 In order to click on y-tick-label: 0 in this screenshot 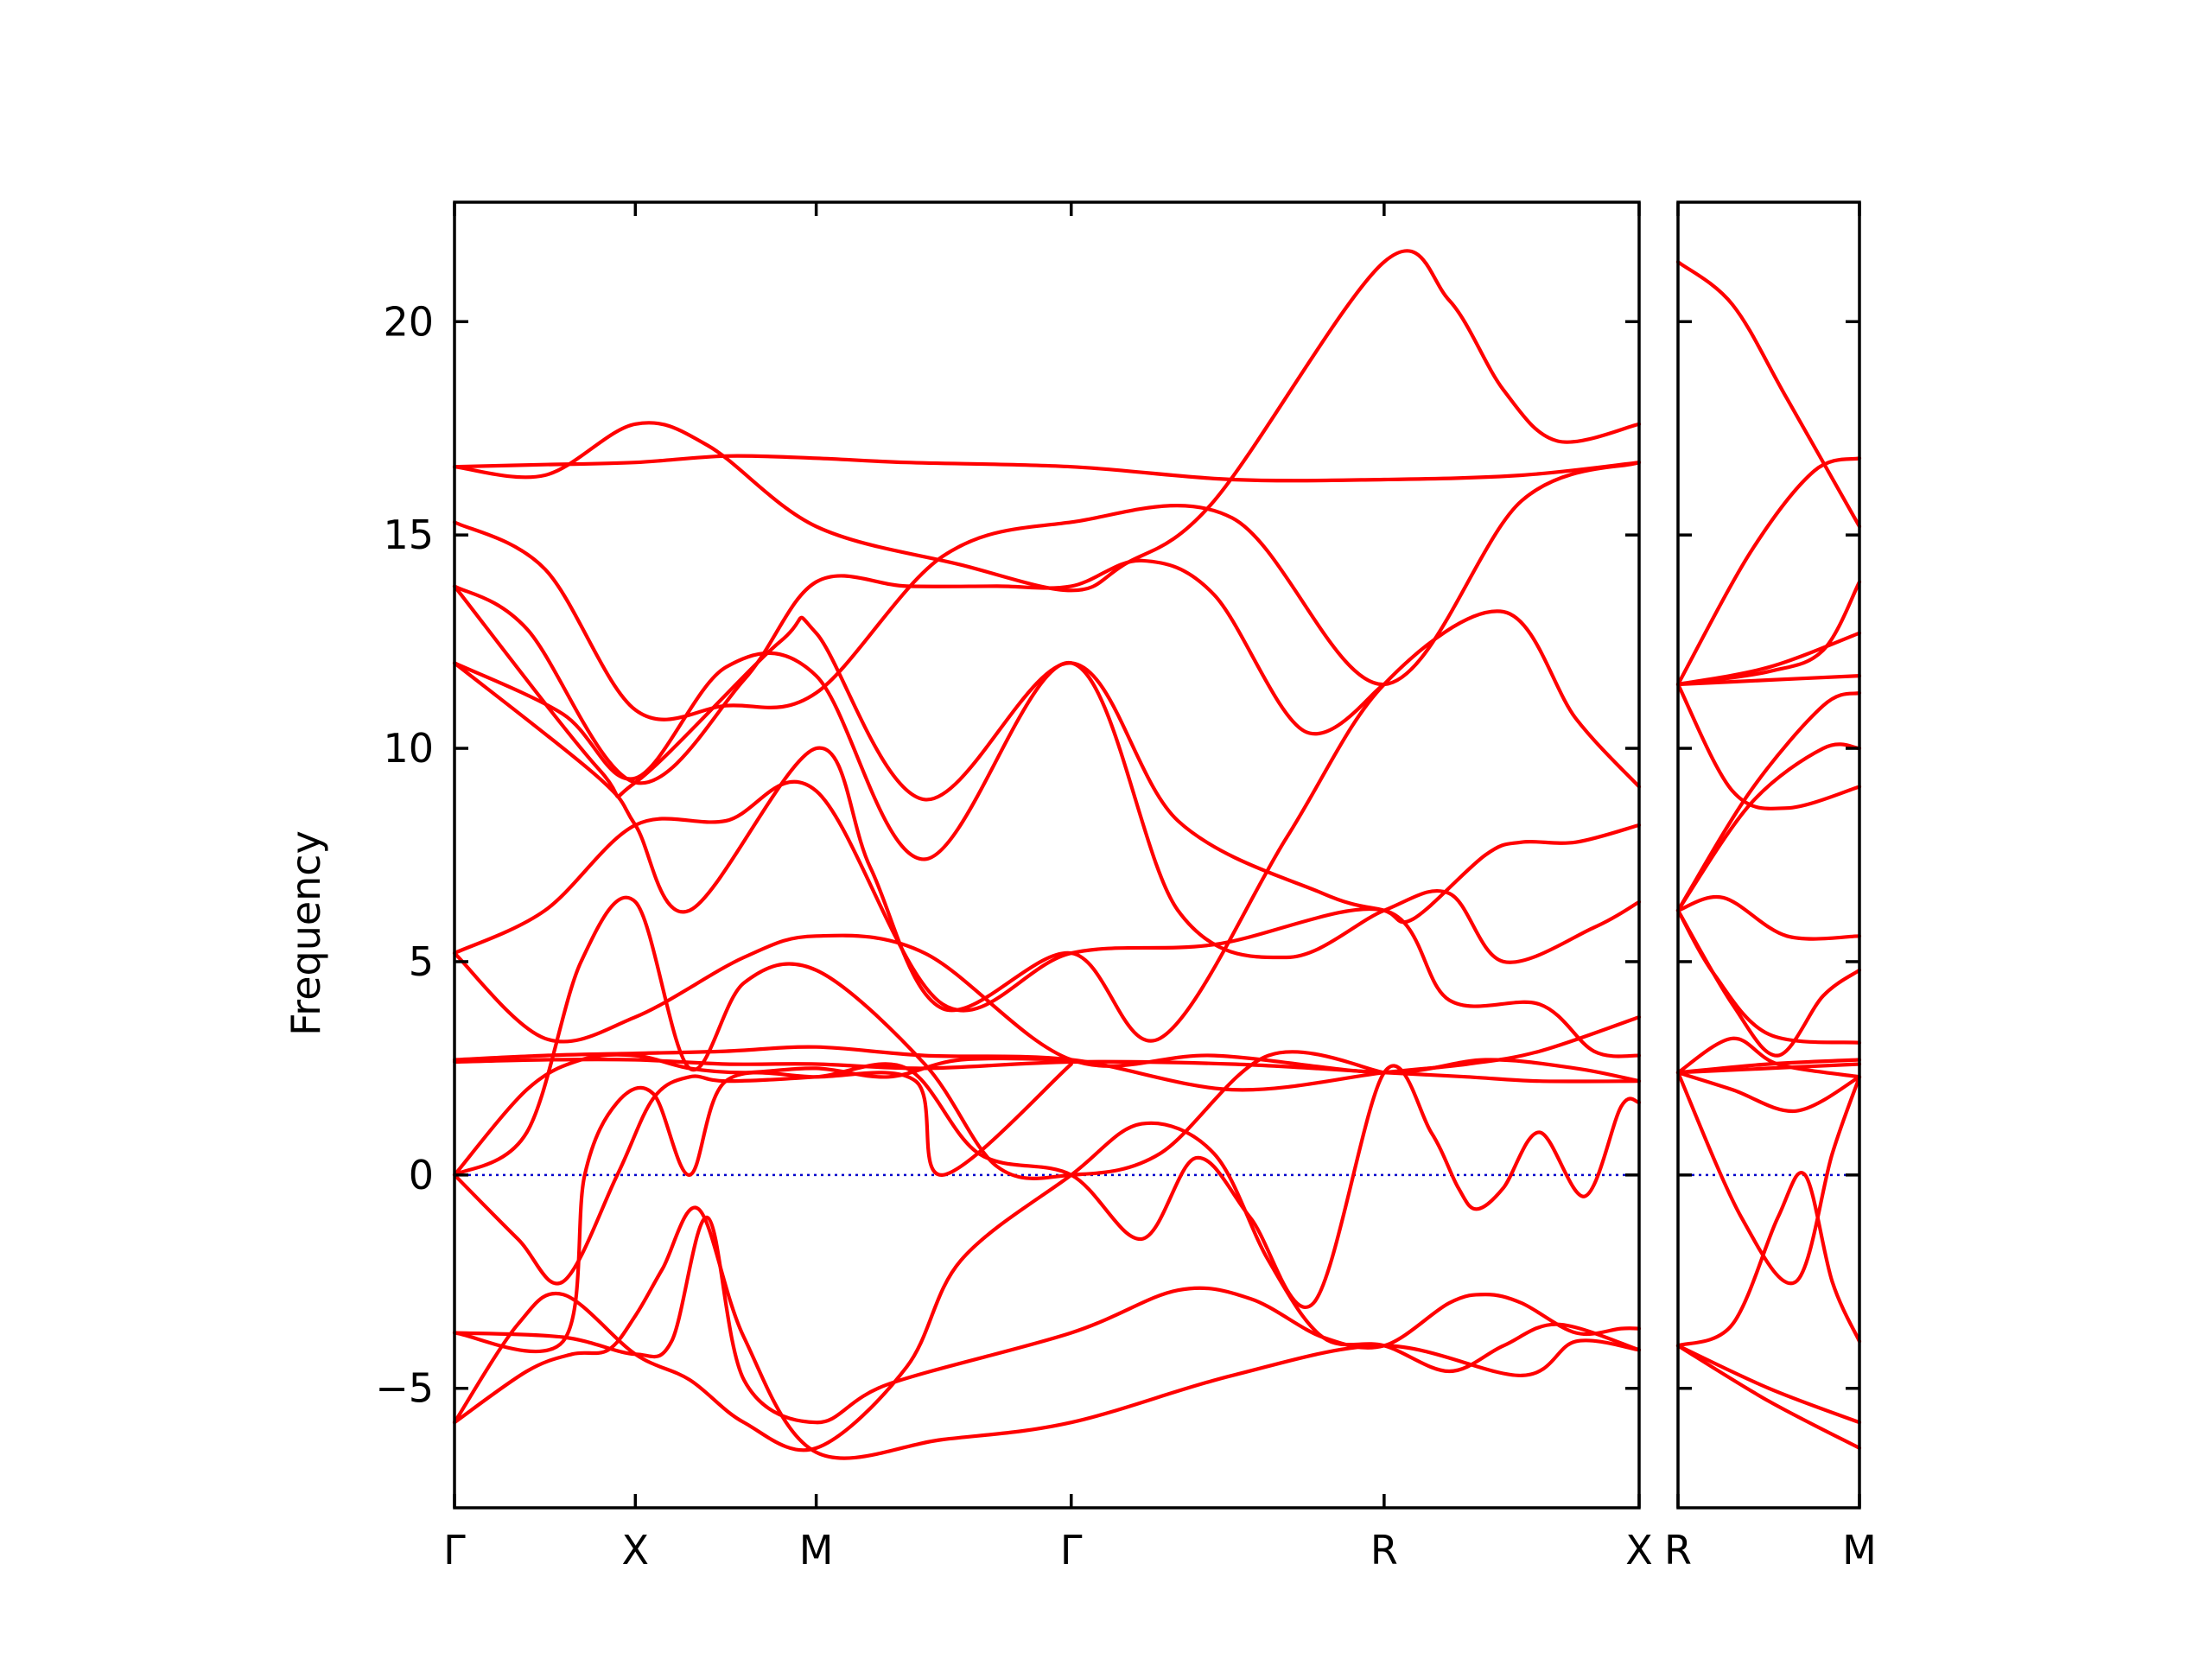, I will do `click(421, 1175)`.